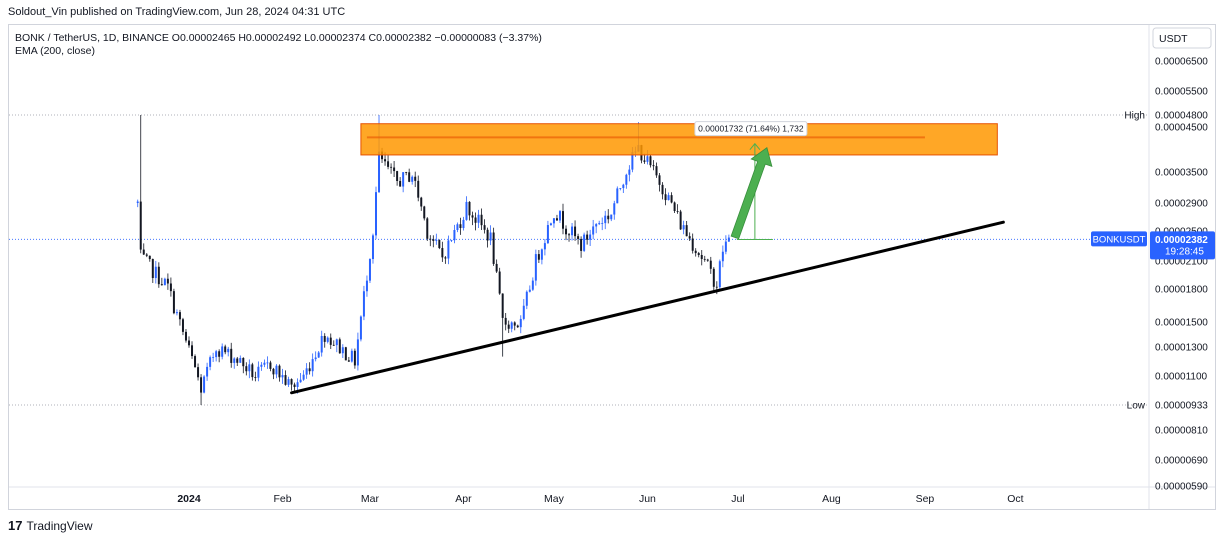 The width and height of the screenshot is (1224, 540). I want to click on currency-button-label: USDT, so click(1173, 39).